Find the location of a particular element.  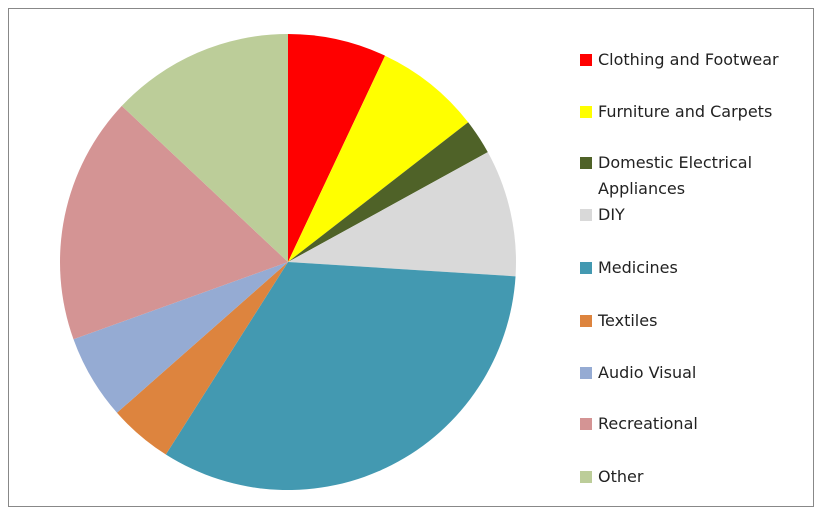

legend-label: Medicines is located at coordinates (638, 267).